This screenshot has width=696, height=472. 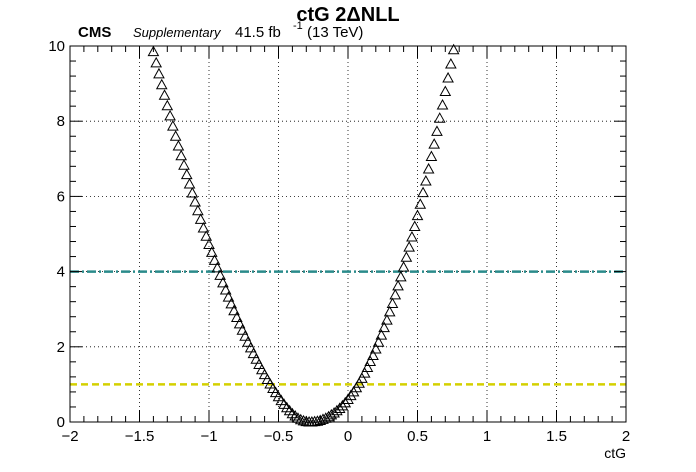 What do you see at coordinates (347, 15) in the screenshot?
I see `chart-title: ctG 2ΔNLL` at bounding box center [347, 15].